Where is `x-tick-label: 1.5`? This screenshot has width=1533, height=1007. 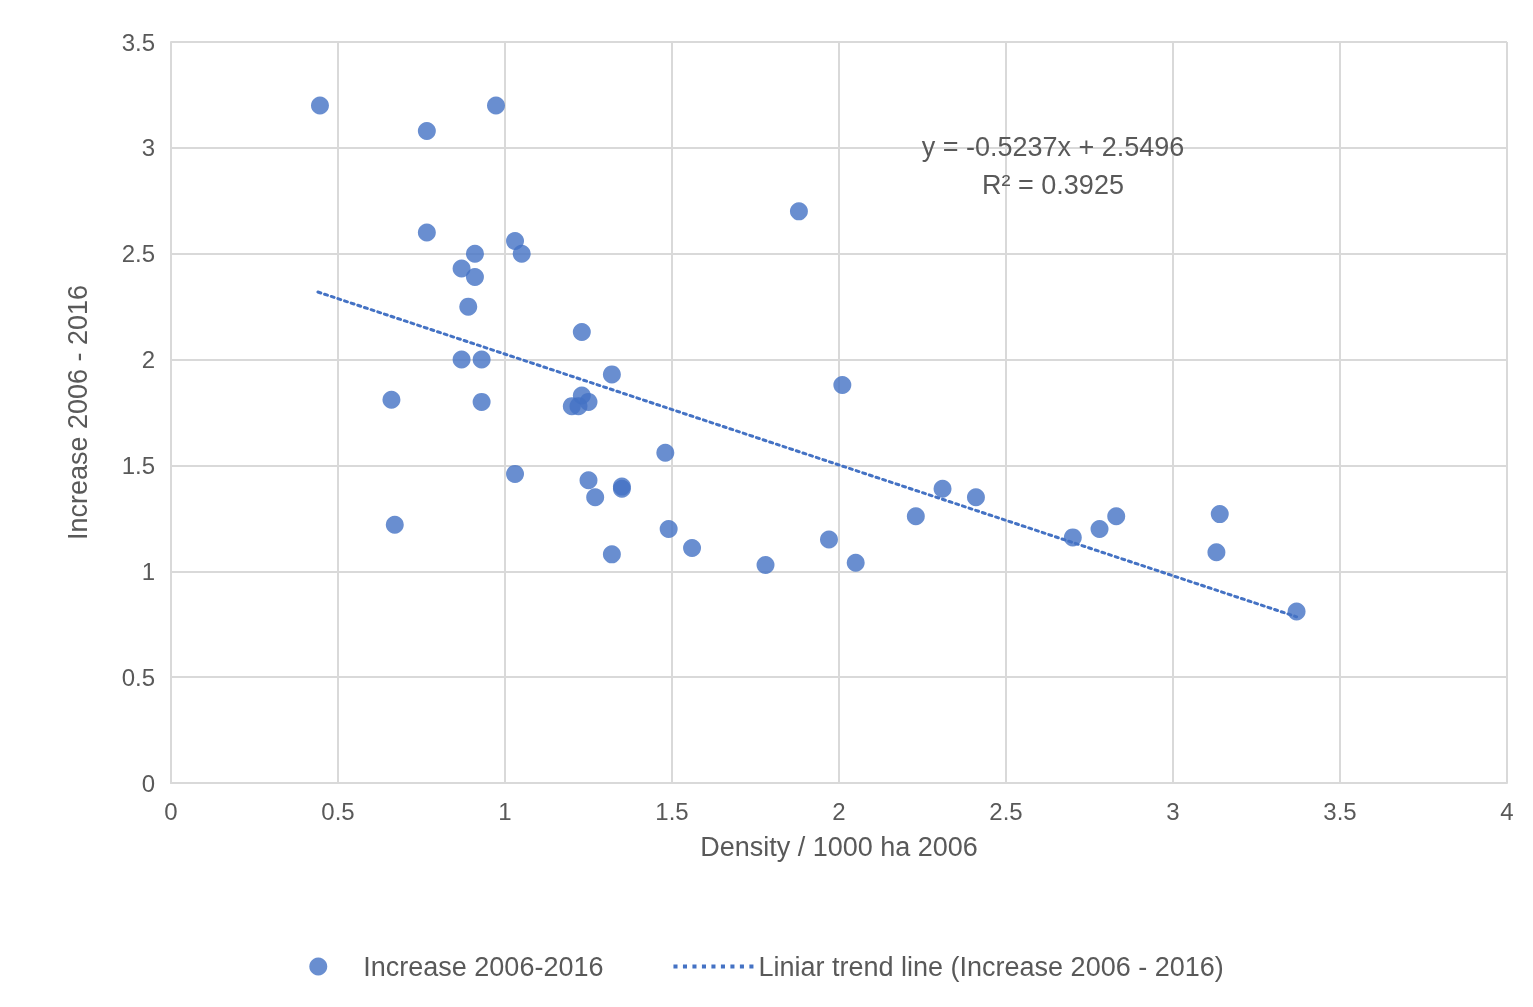 x-tick-label: 1.5 is located at coordinates (672, 811).